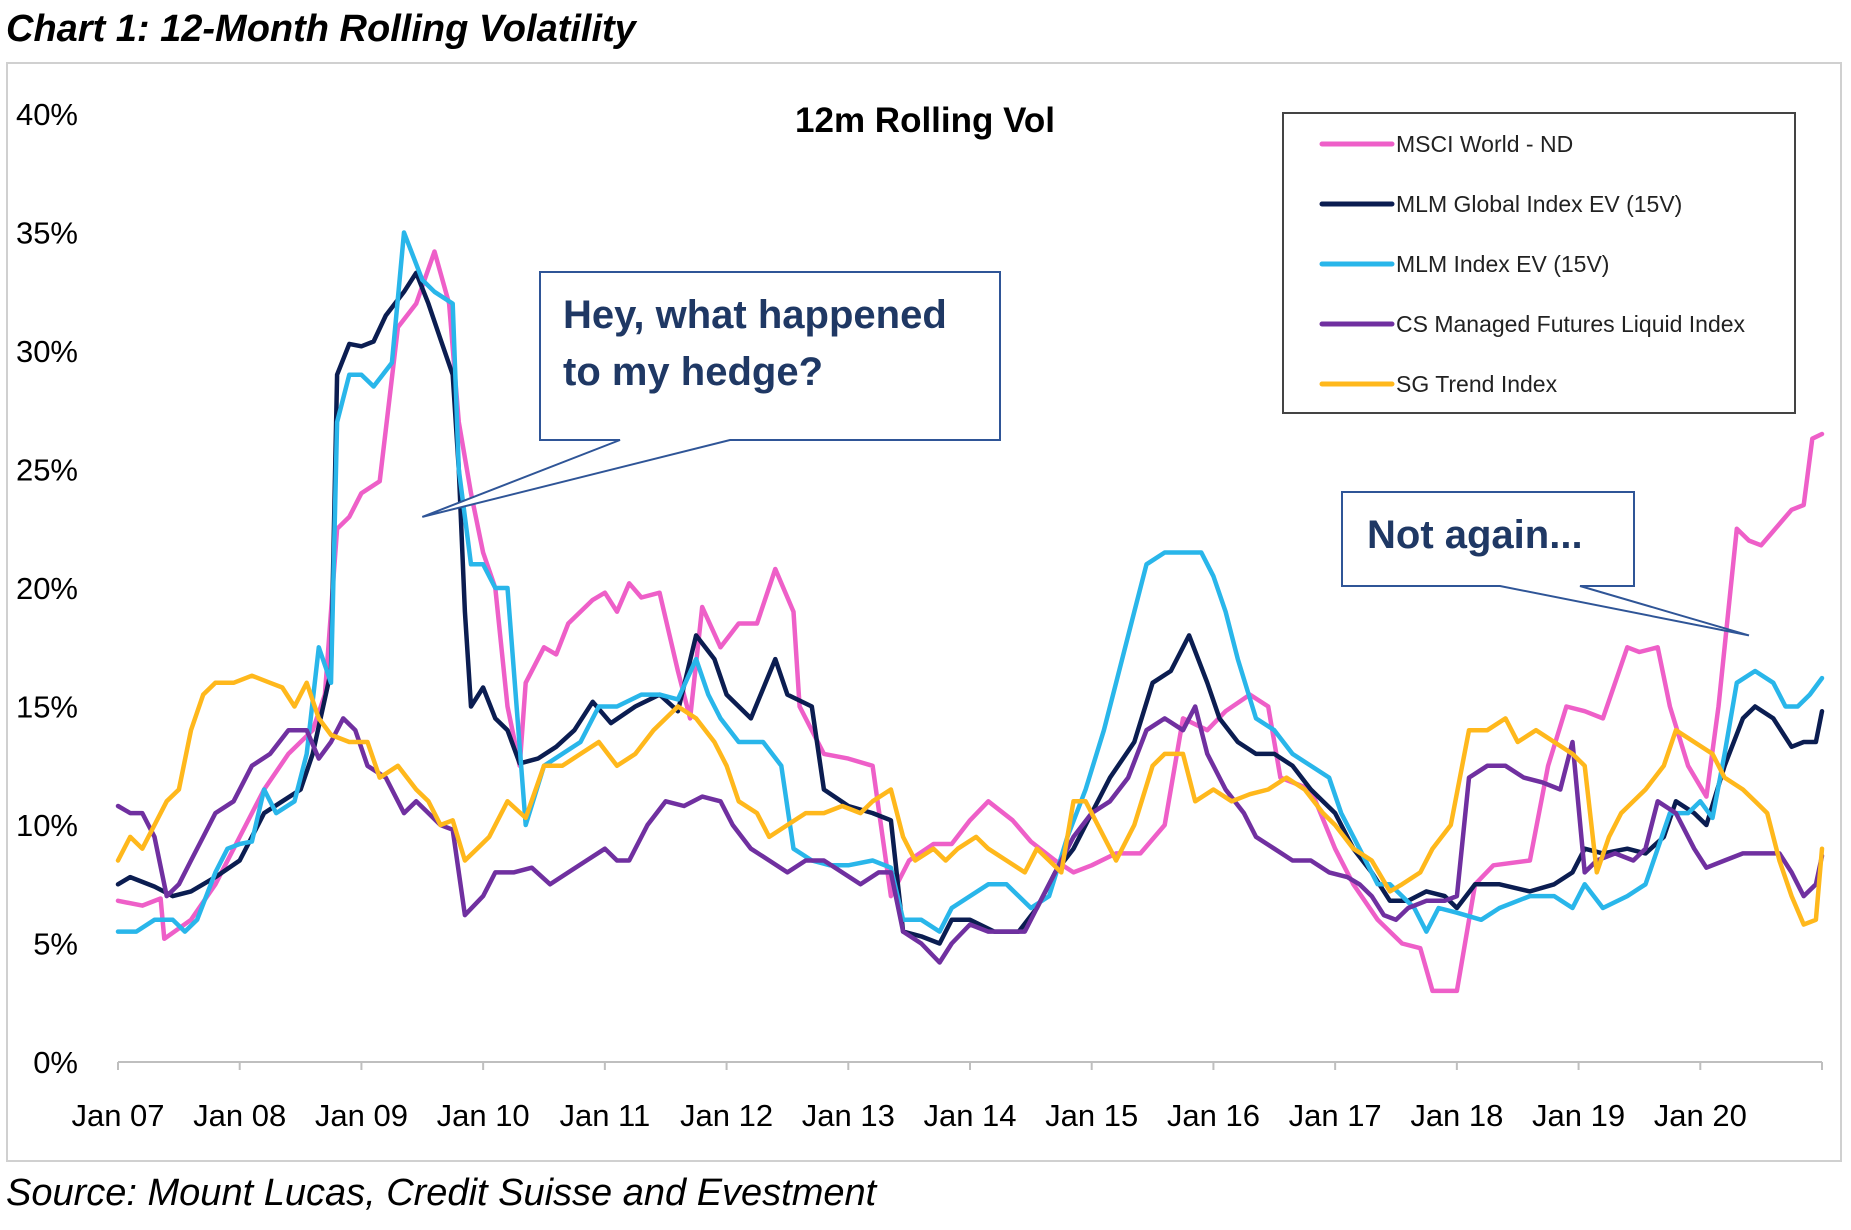 Image resolution: width=1851 pixels, height=1230 pixels. What do you see at coordinates (1213, 1115) in the screenshot?
I see `x-tick-label: Jan 16` at bounding box center [1213, 1115].